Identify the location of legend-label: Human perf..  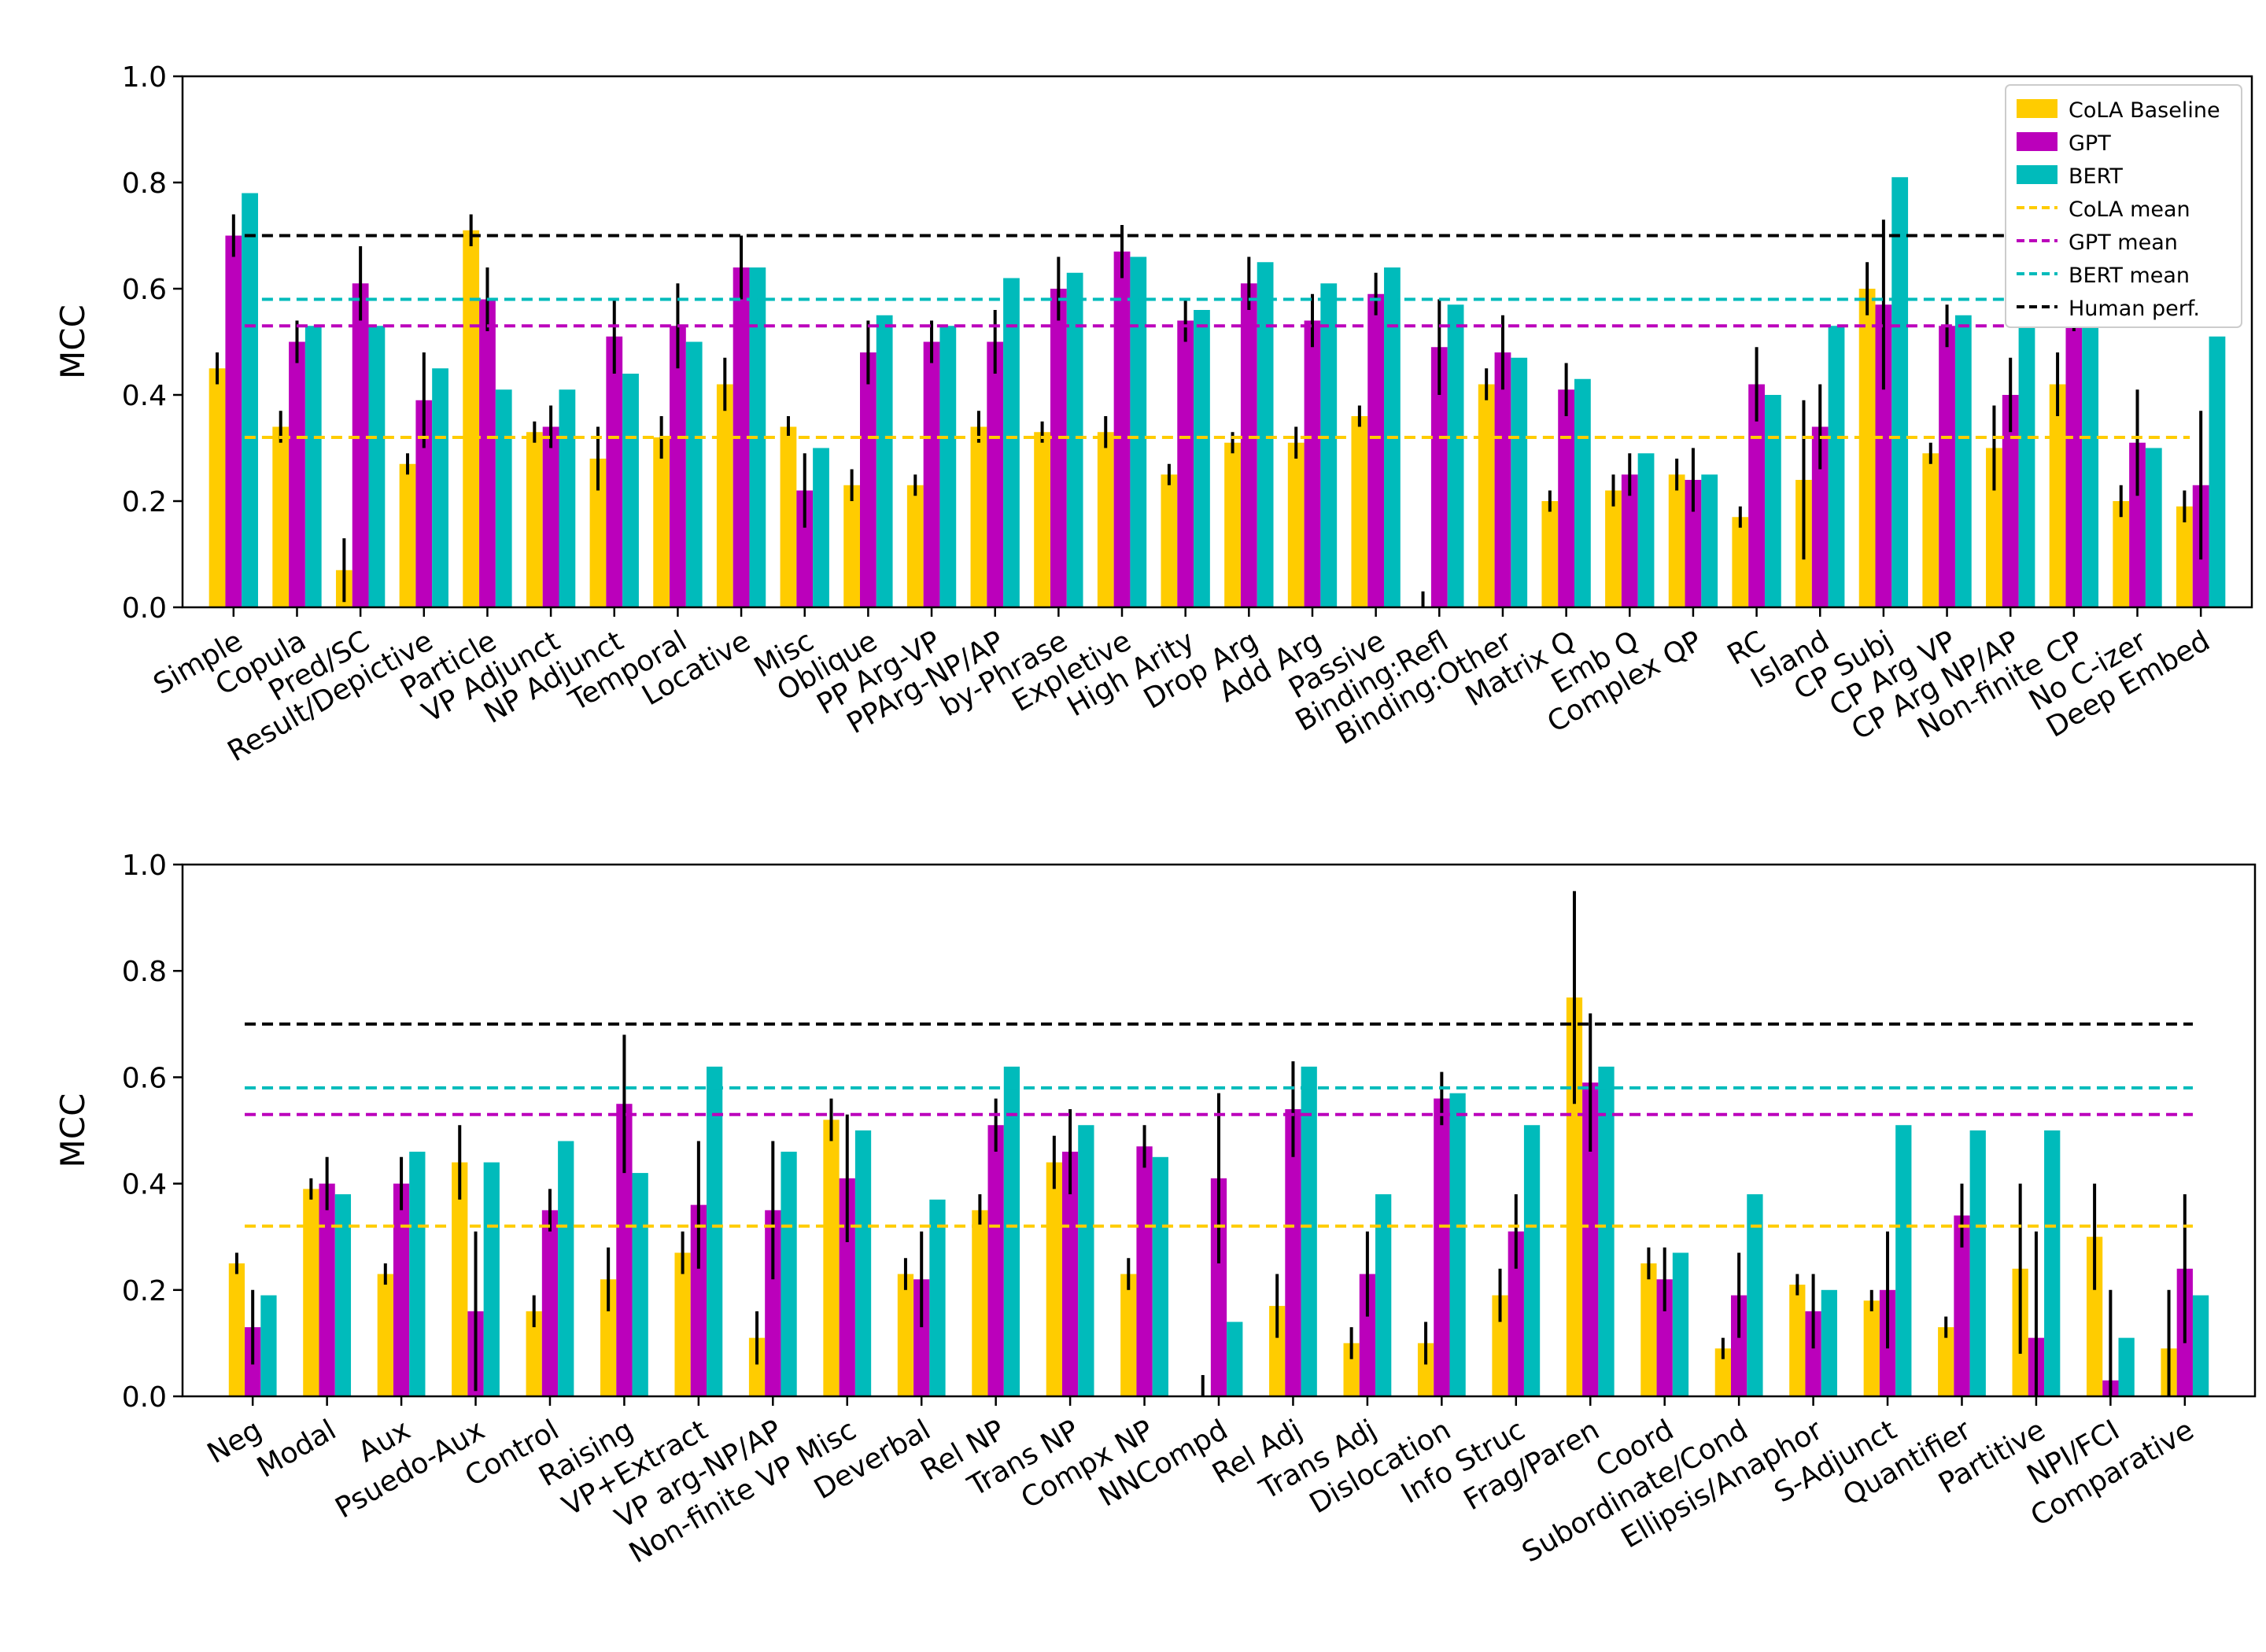
(2134, 309).